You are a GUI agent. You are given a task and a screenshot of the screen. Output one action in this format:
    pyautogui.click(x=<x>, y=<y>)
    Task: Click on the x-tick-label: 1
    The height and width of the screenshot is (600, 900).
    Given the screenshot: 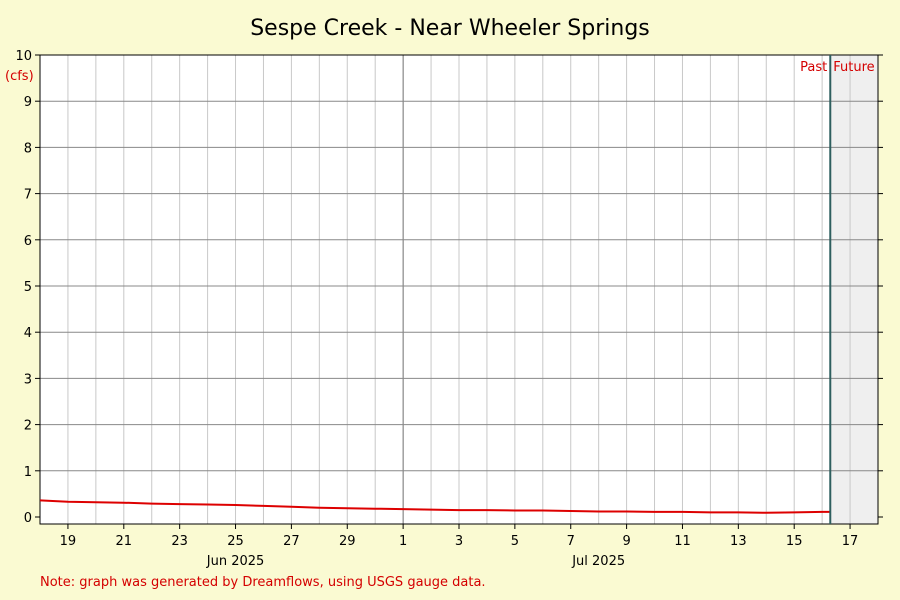 What is the action you would take?
    pyautogui.click(x=403, y=541)
    